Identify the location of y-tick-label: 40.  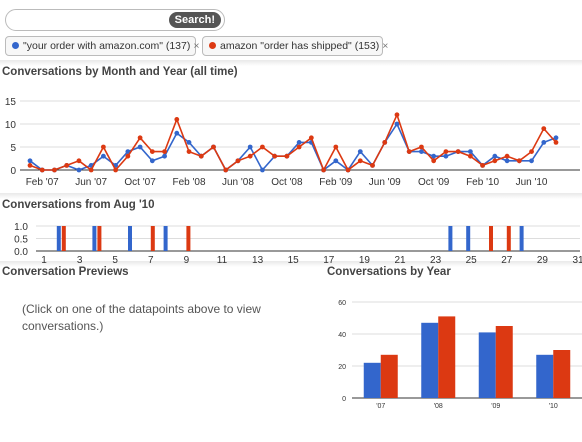
(342, 335).